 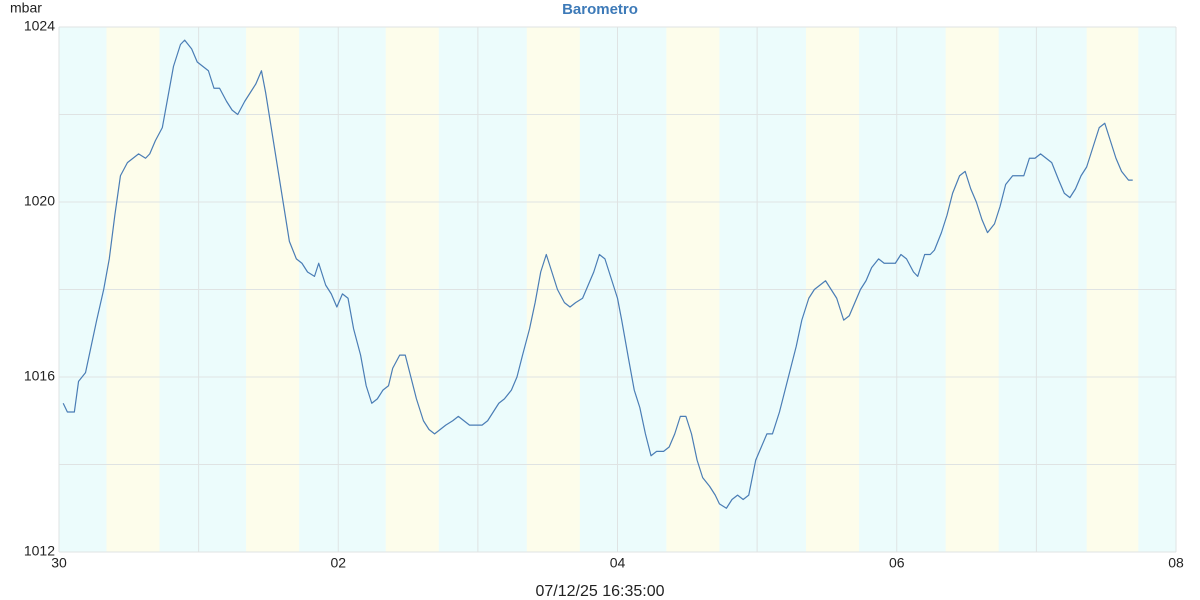 What do you see at coordinates (618, 563) in the screenshot?
I see `x-tick-label: 04` at bounding box center [618, 563].